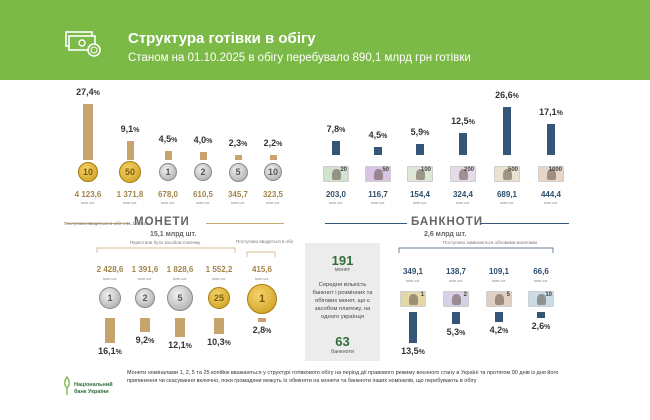 Image resolution: width=650 pixels, height=420 pixels. Describe the element at coordinates (238, 143) in the screenshot. I see `coin-pct-label: 2,3%` at that location.